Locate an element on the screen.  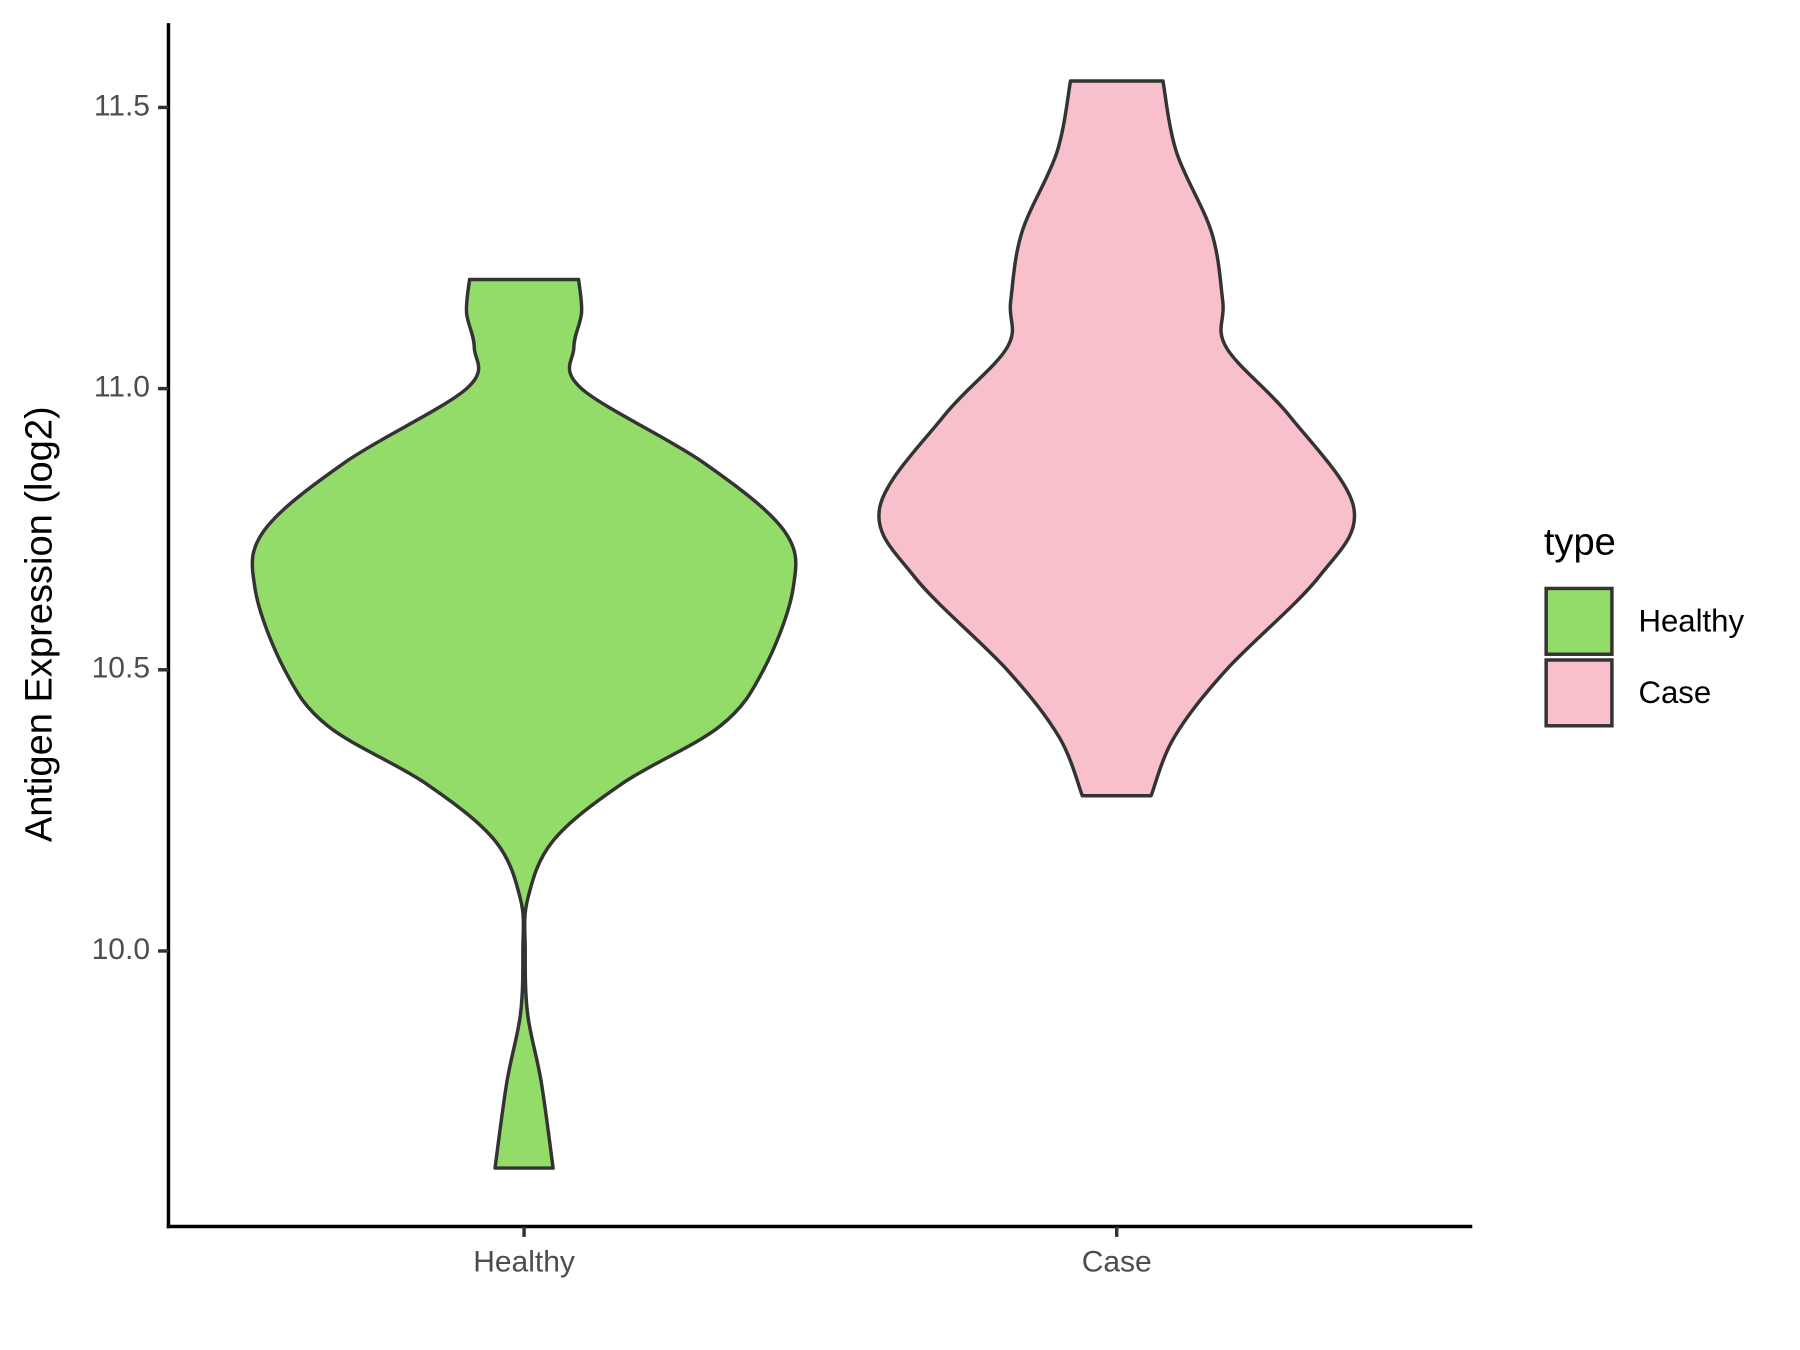
legend-label: Case is located at coordinates (1674, 692).